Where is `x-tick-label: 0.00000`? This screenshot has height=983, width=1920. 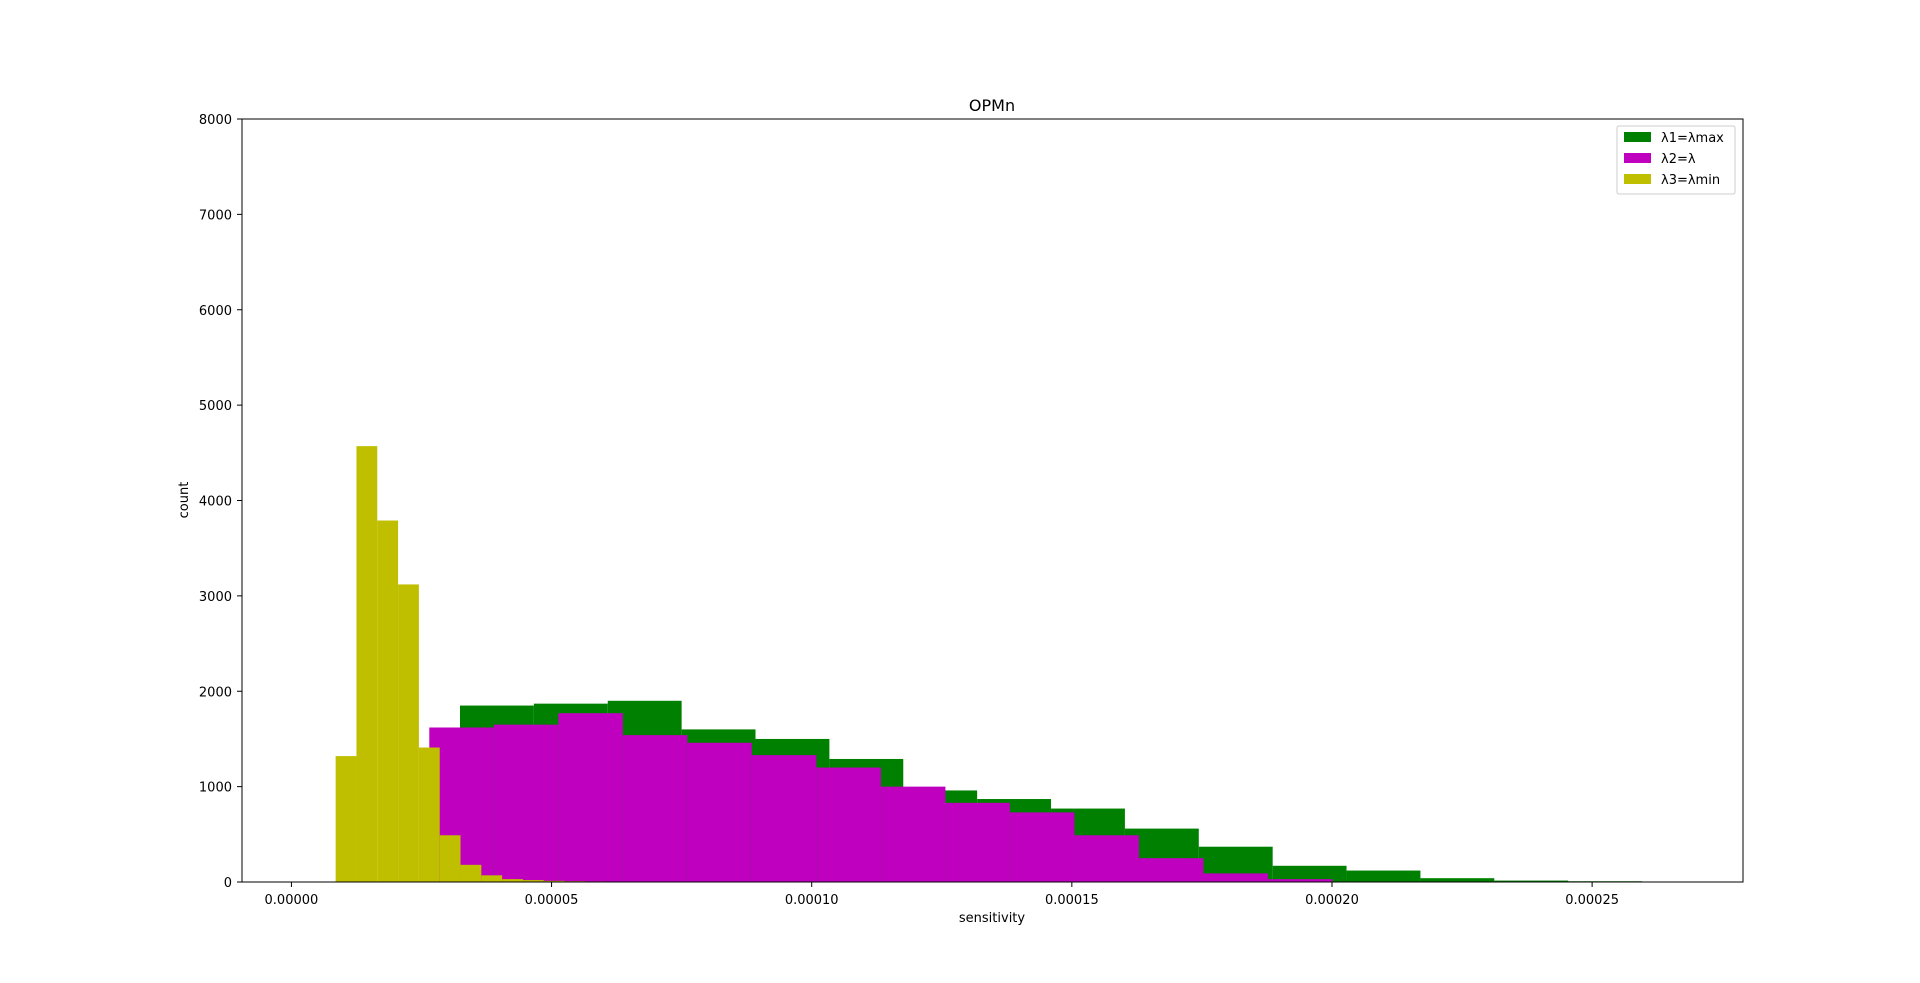
x-tick-label: 0.00000 is located at coordinates (292, 900).